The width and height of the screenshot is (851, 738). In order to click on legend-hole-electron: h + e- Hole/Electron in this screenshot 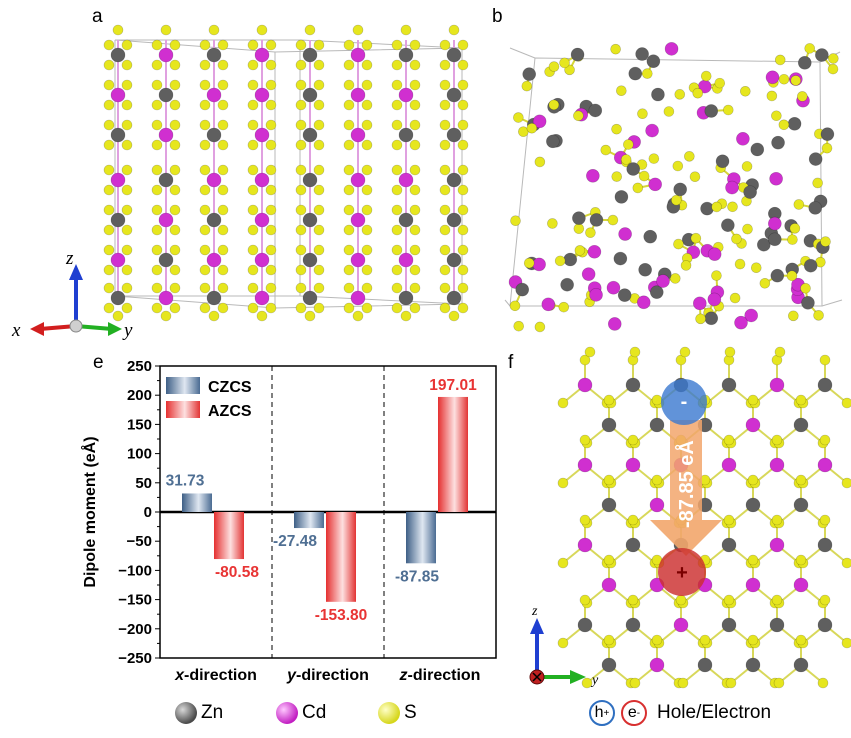, I will do `click(680, 713)`.